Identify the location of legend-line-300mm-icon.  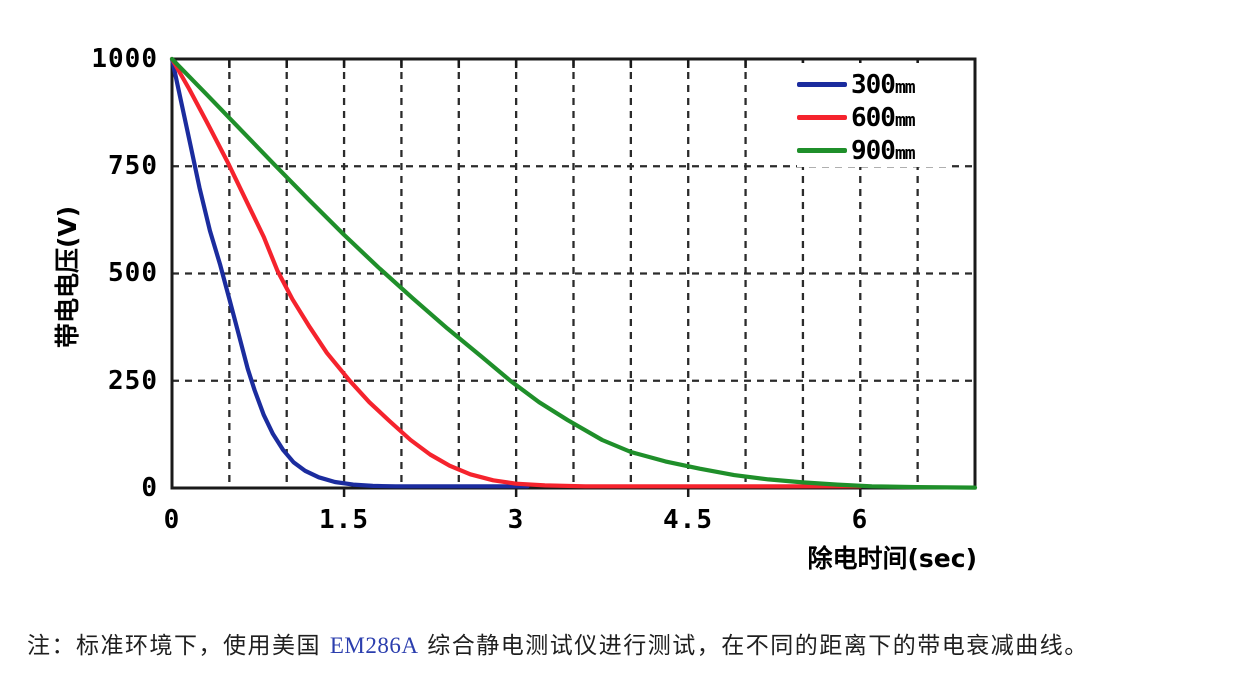
(822, 84).